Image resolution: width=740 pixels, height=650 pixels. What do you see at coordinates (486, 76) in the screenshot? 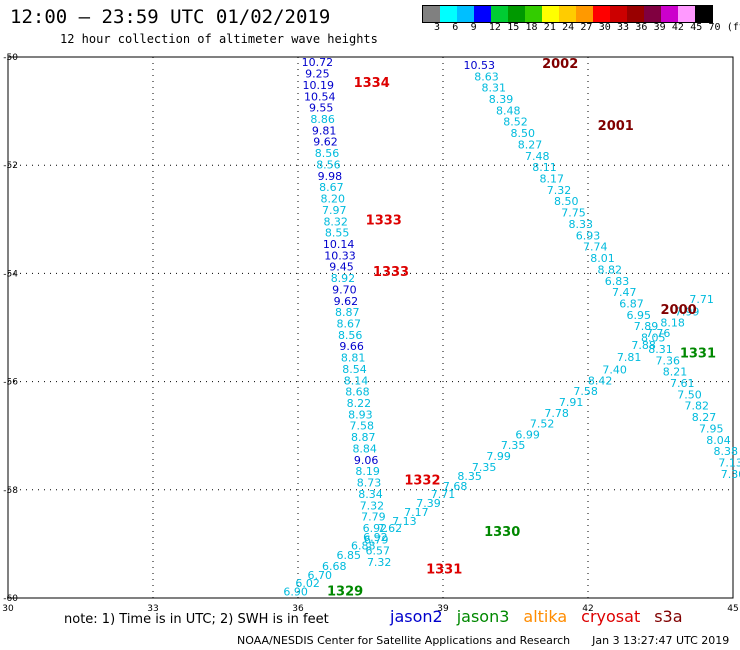
I see `swh-value: 8.63` at bounding box center [486, 76].